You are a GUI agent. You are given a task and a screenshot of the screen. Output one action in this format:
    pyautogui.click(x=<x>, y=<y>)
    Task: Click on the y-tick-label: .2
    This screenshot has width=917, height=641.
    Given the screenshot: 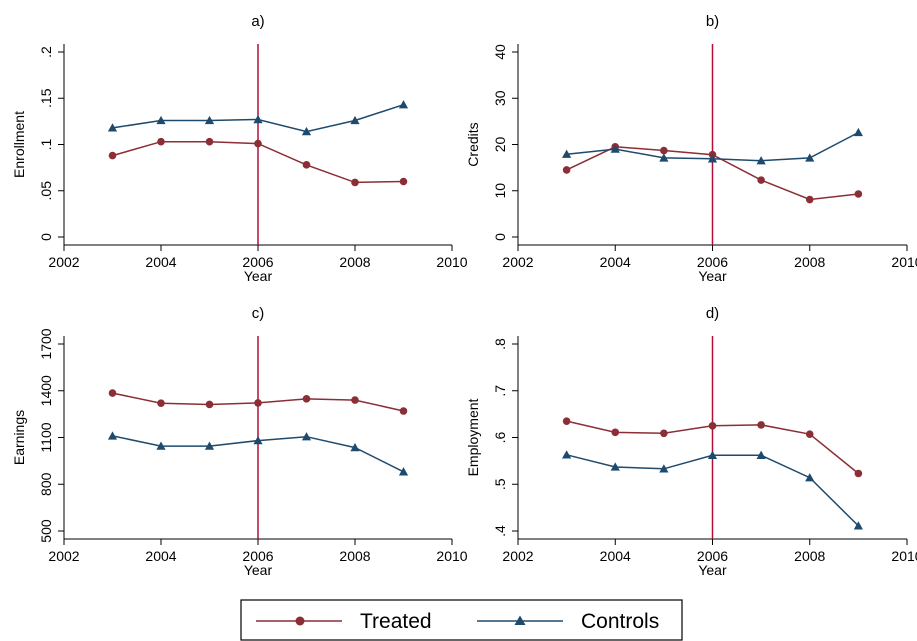 What is the action you would take?
    pyautogui.click(x=46, y=52)
    